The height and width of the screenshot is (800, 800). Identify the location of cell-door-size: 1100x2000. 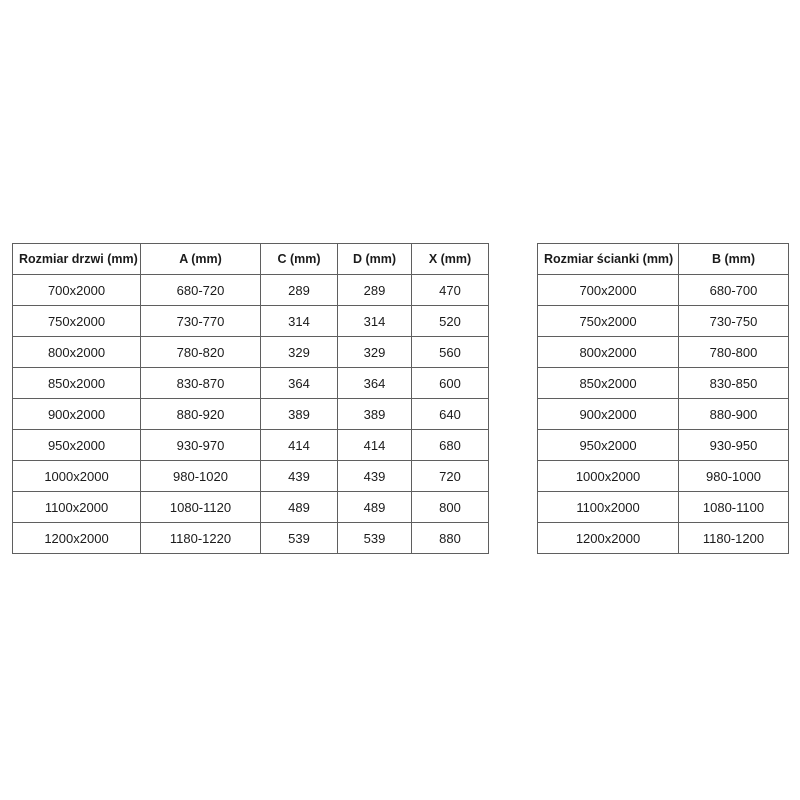
(76, 507).